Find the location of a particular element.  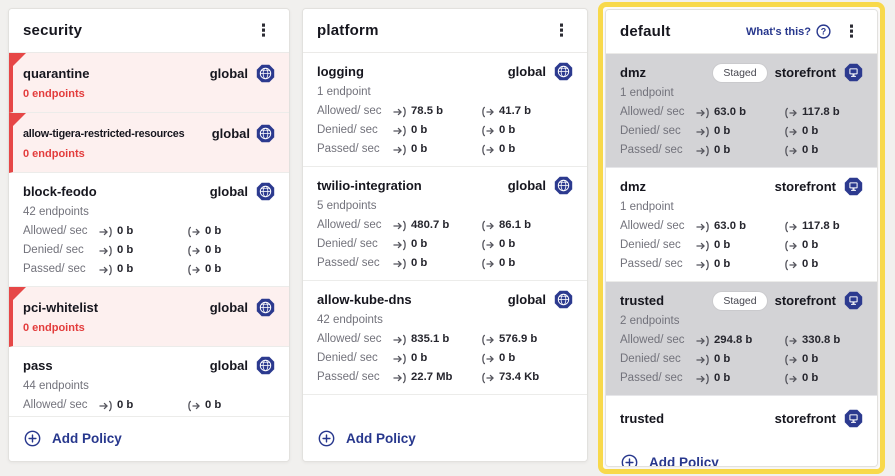

policy-name: block-feodo is located at coordinates (60, 191).